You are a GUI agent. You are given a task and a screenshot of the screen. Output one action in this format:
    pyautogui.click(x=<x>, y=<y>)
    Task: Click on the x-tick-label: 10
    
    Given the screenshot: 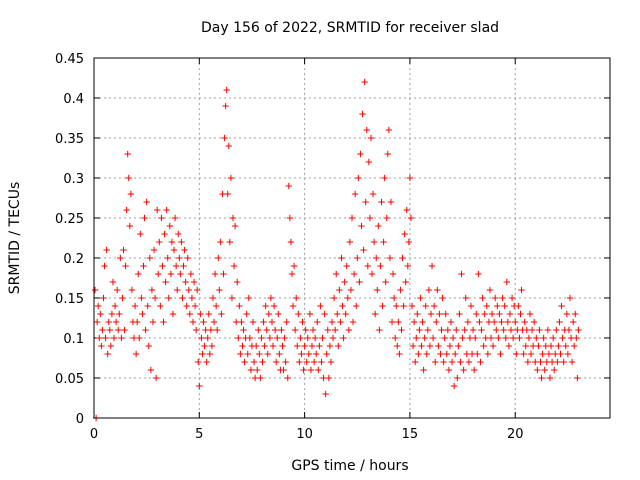 What is the action you would take?
    pyautogui.click(x=304, y=434)
    